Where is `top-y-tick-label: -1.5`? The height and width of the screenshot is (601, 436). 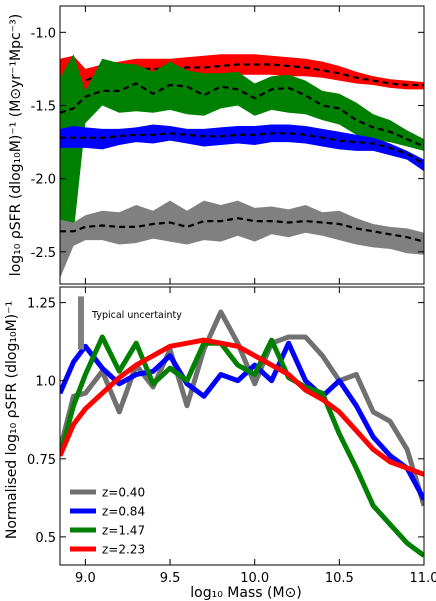
top-y-tick-label: -1.5 is located at coordinates (43, 106).